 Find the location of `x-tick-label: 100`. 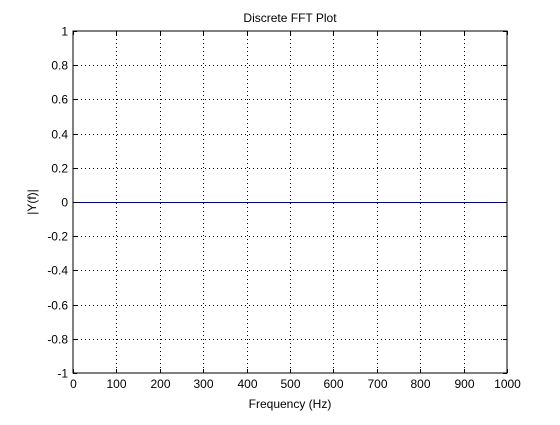

x-tick-label: 100 is located at coordinates (116, 384).